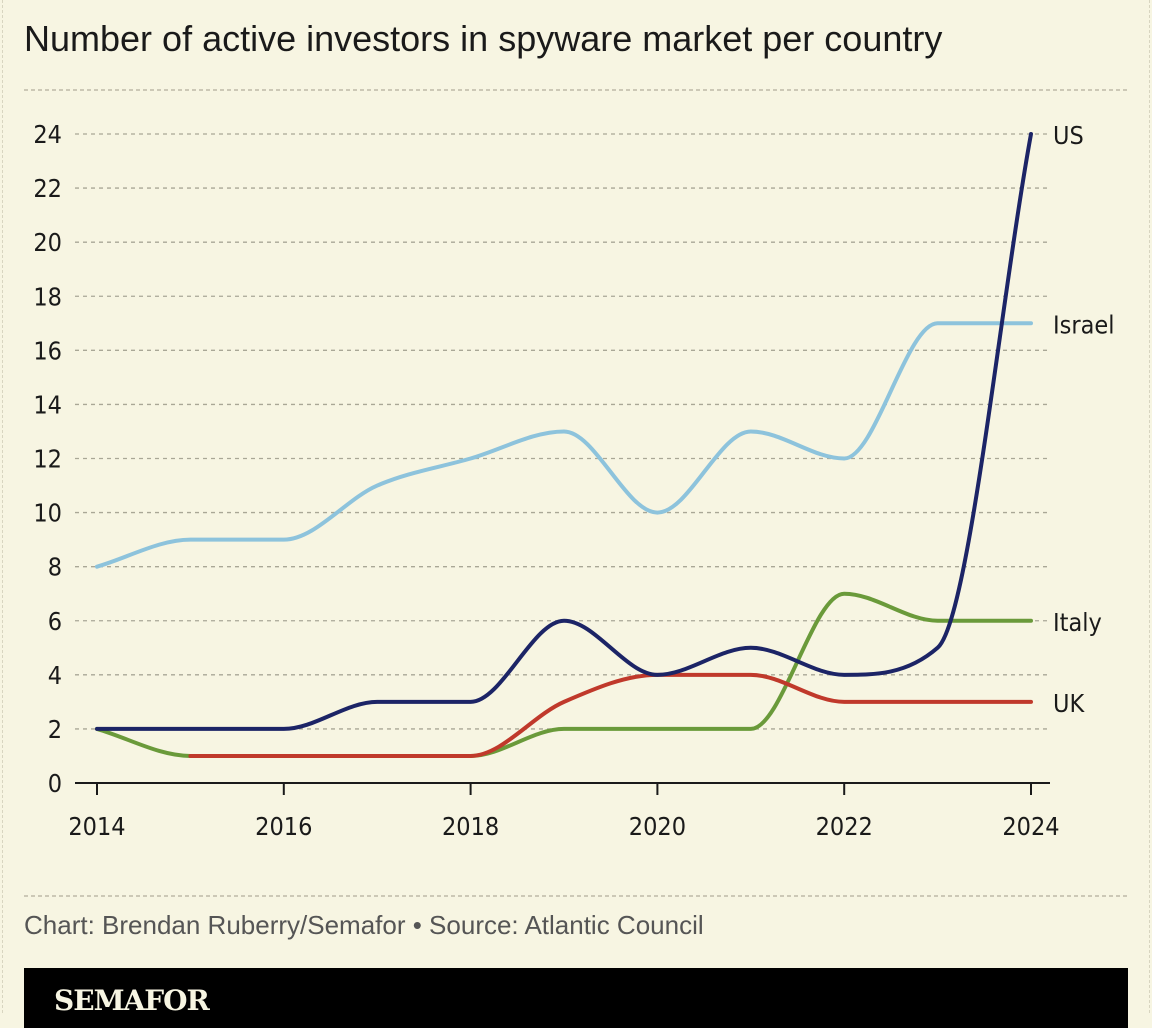 The height and width of the screenshot is (1028, 1152). Describe the element at coordinates (132, 1000) in the screenshot. I see `semafor-logo: SEMAFOR` at that location.